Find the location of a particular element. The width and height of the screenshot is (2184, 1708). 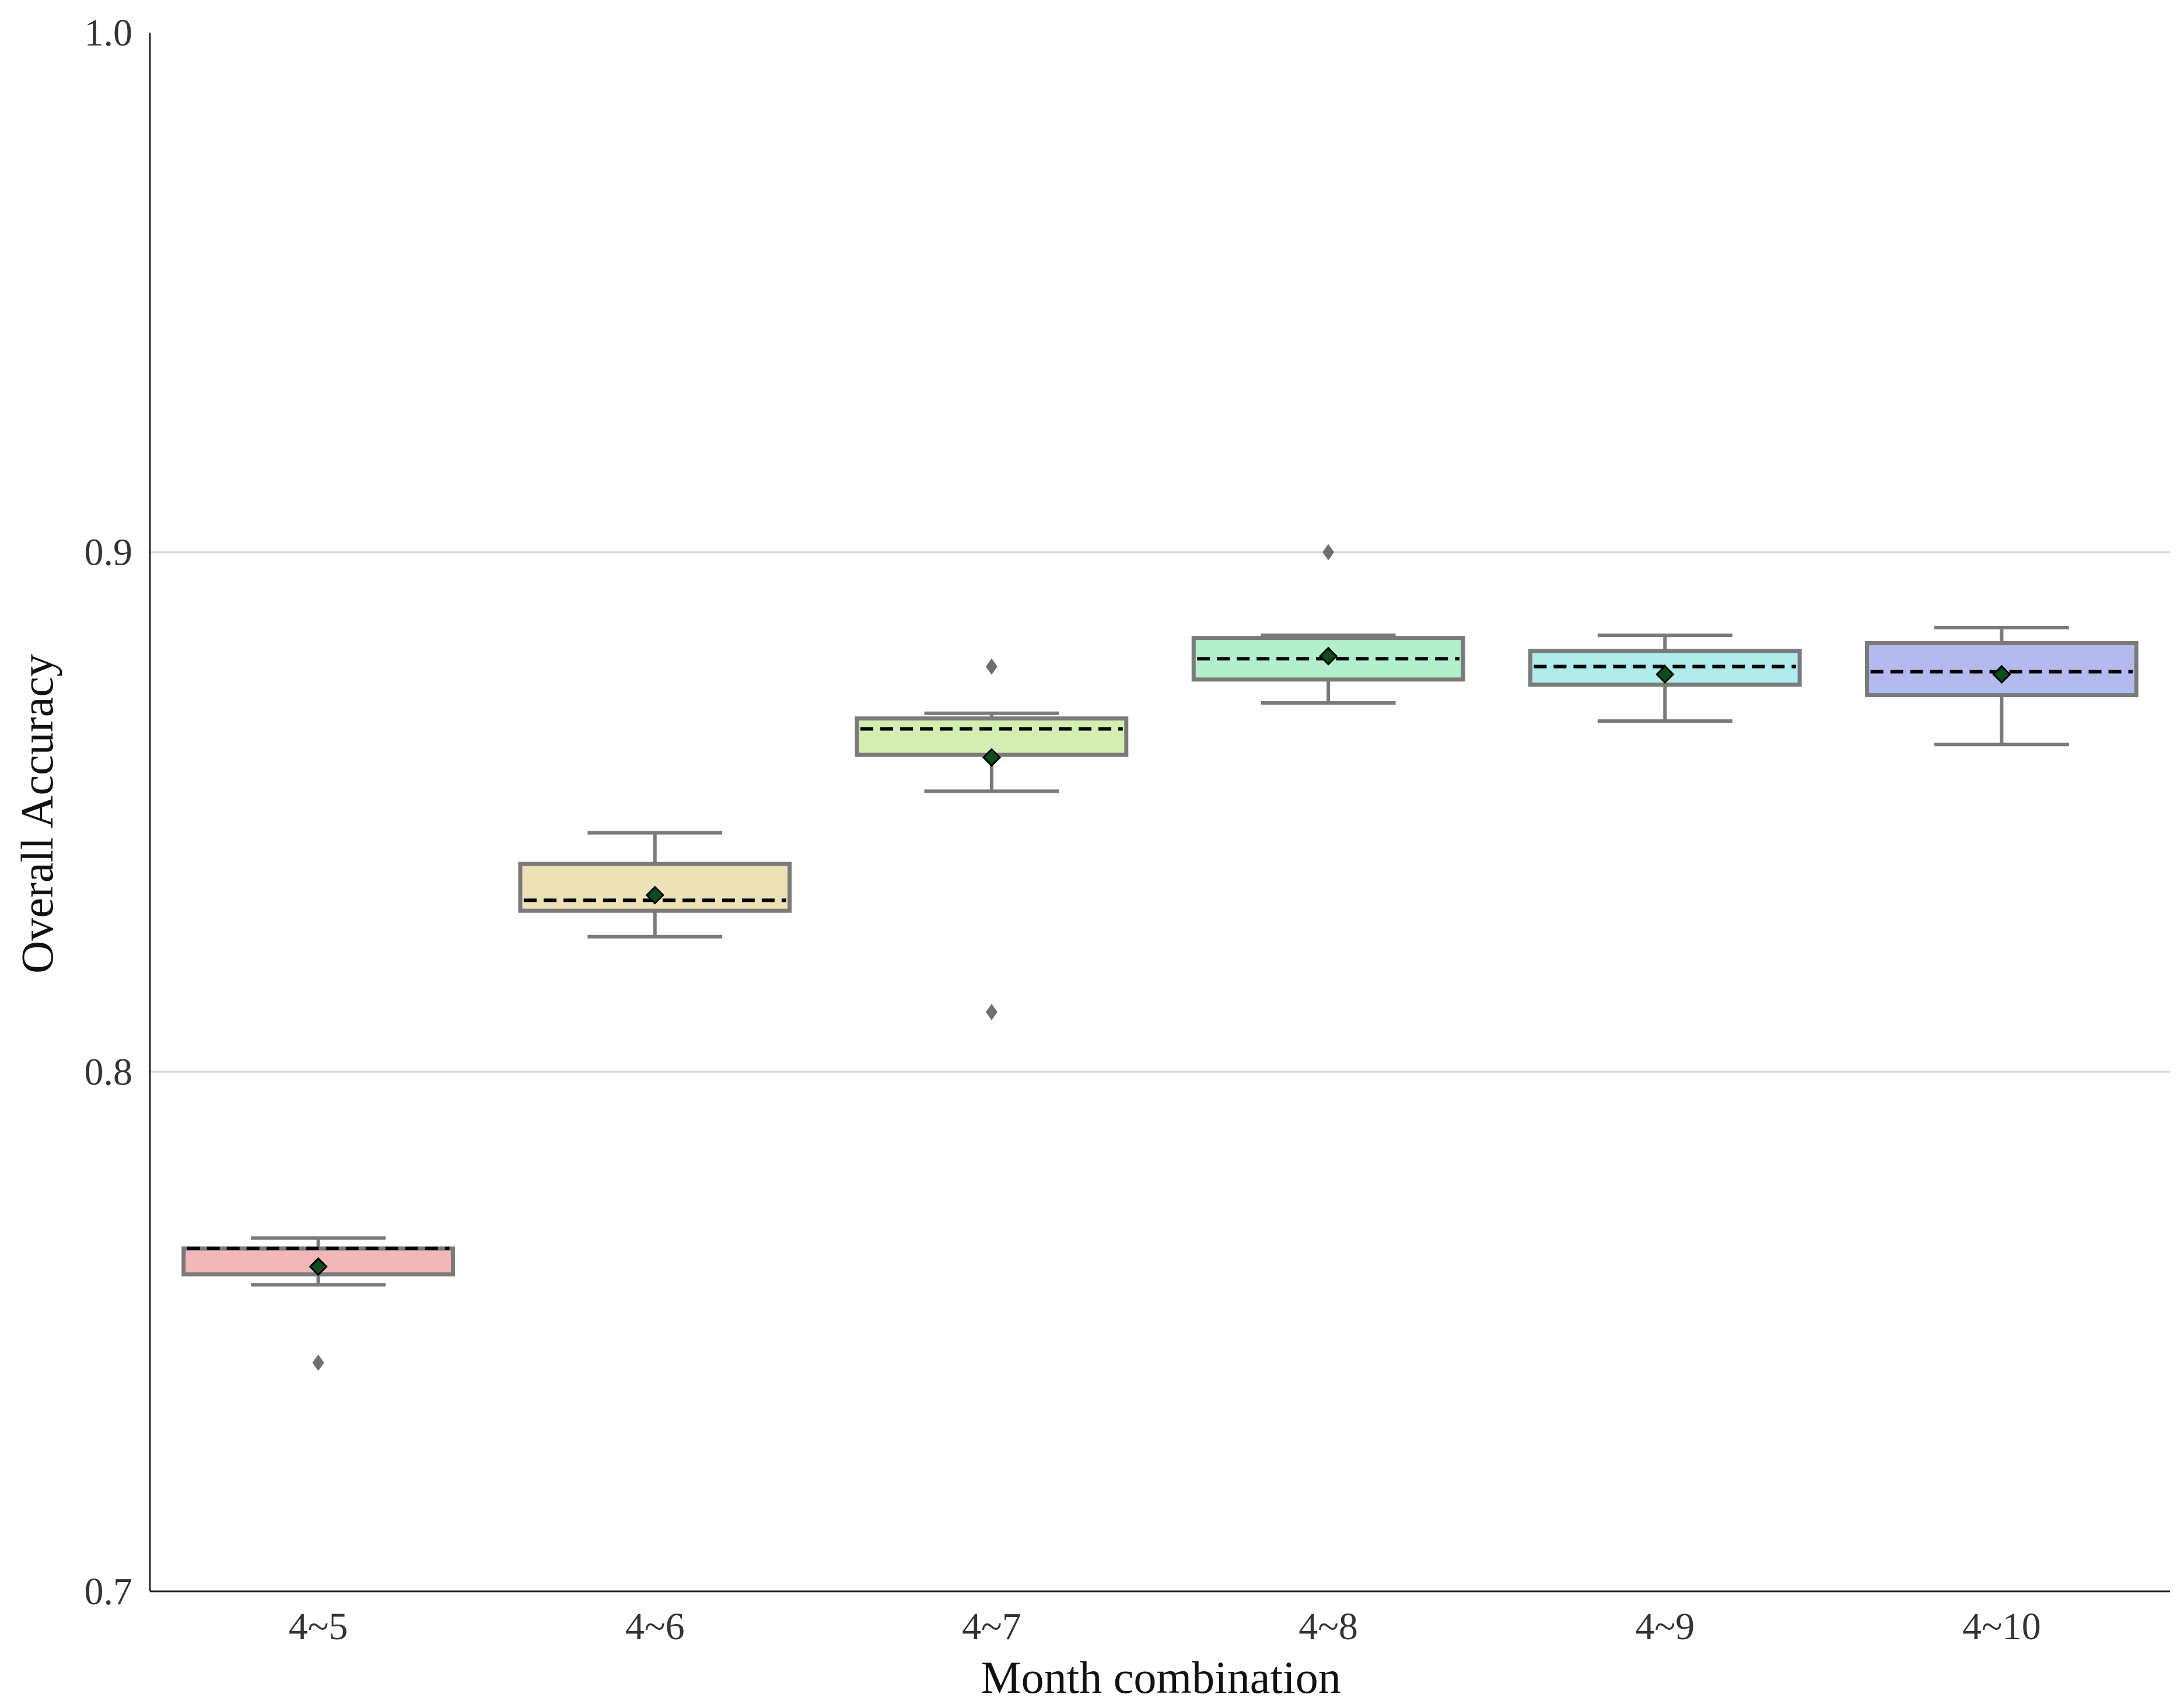

y-tick-label: 0.9 is located at coordinates (109, 552).